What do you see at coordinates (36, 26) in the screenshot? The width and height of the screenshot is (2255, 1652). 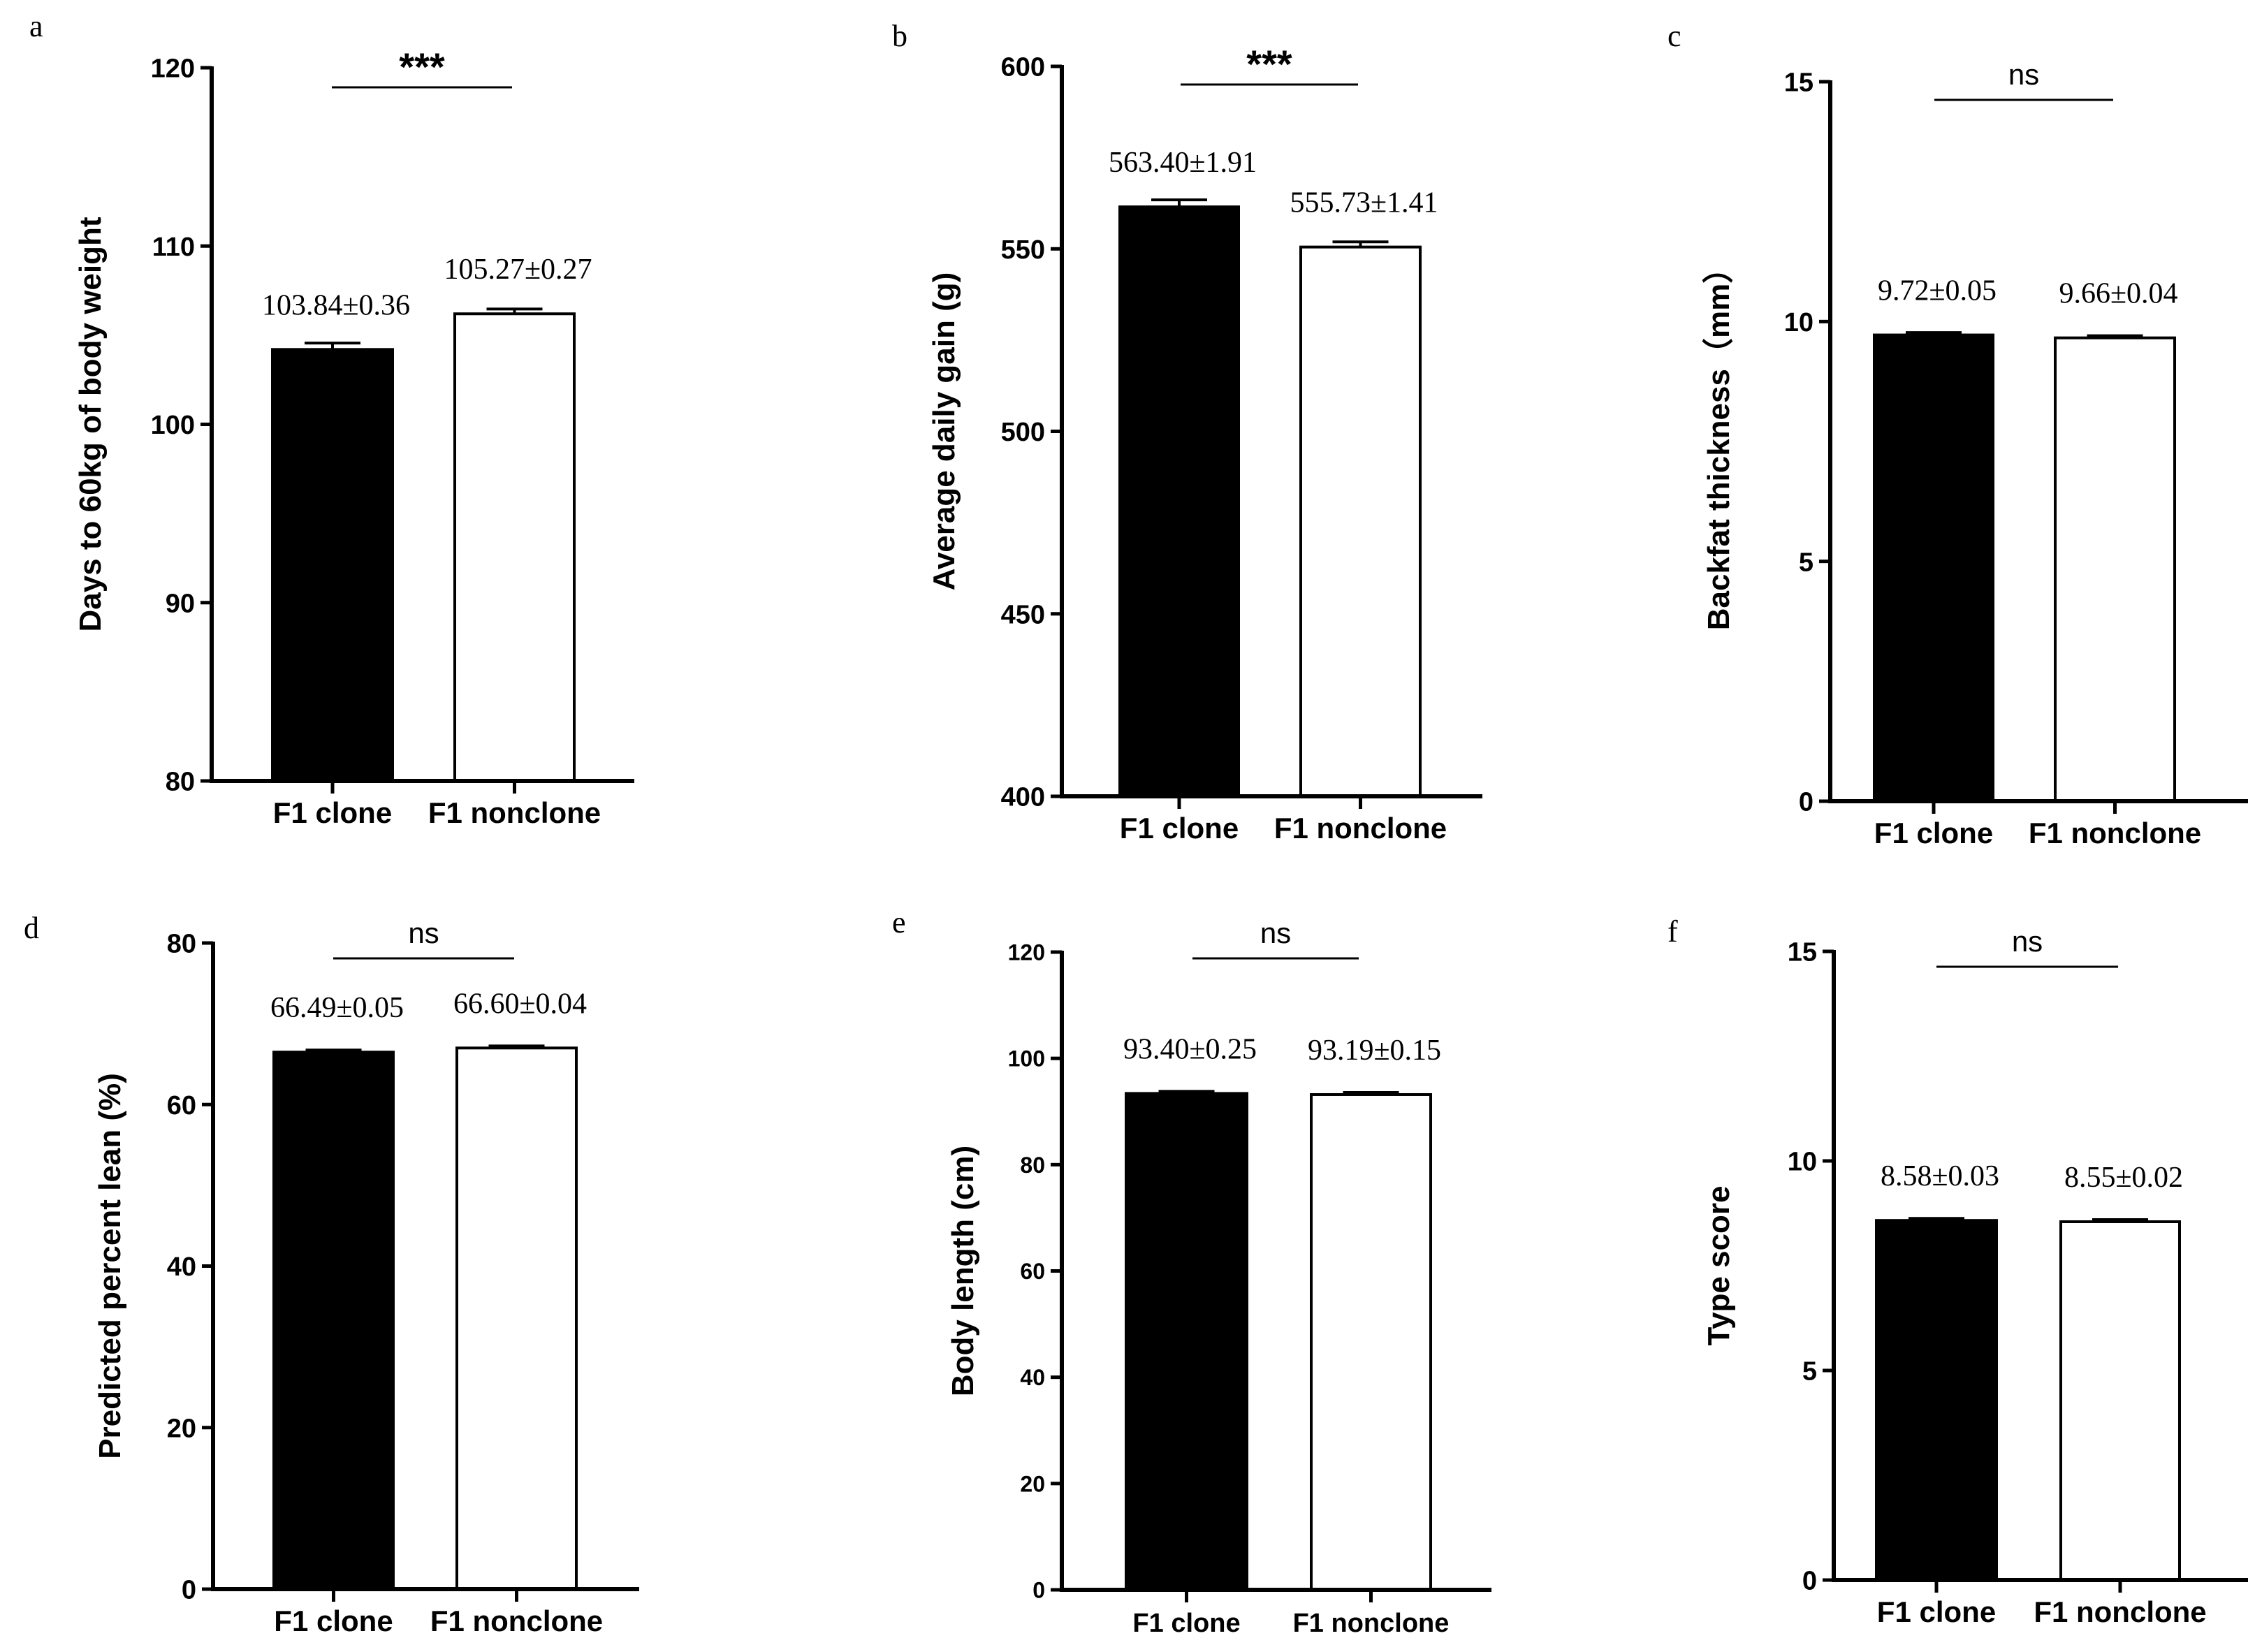 I see `panel-letter: a` at bounding box center [36, 26].